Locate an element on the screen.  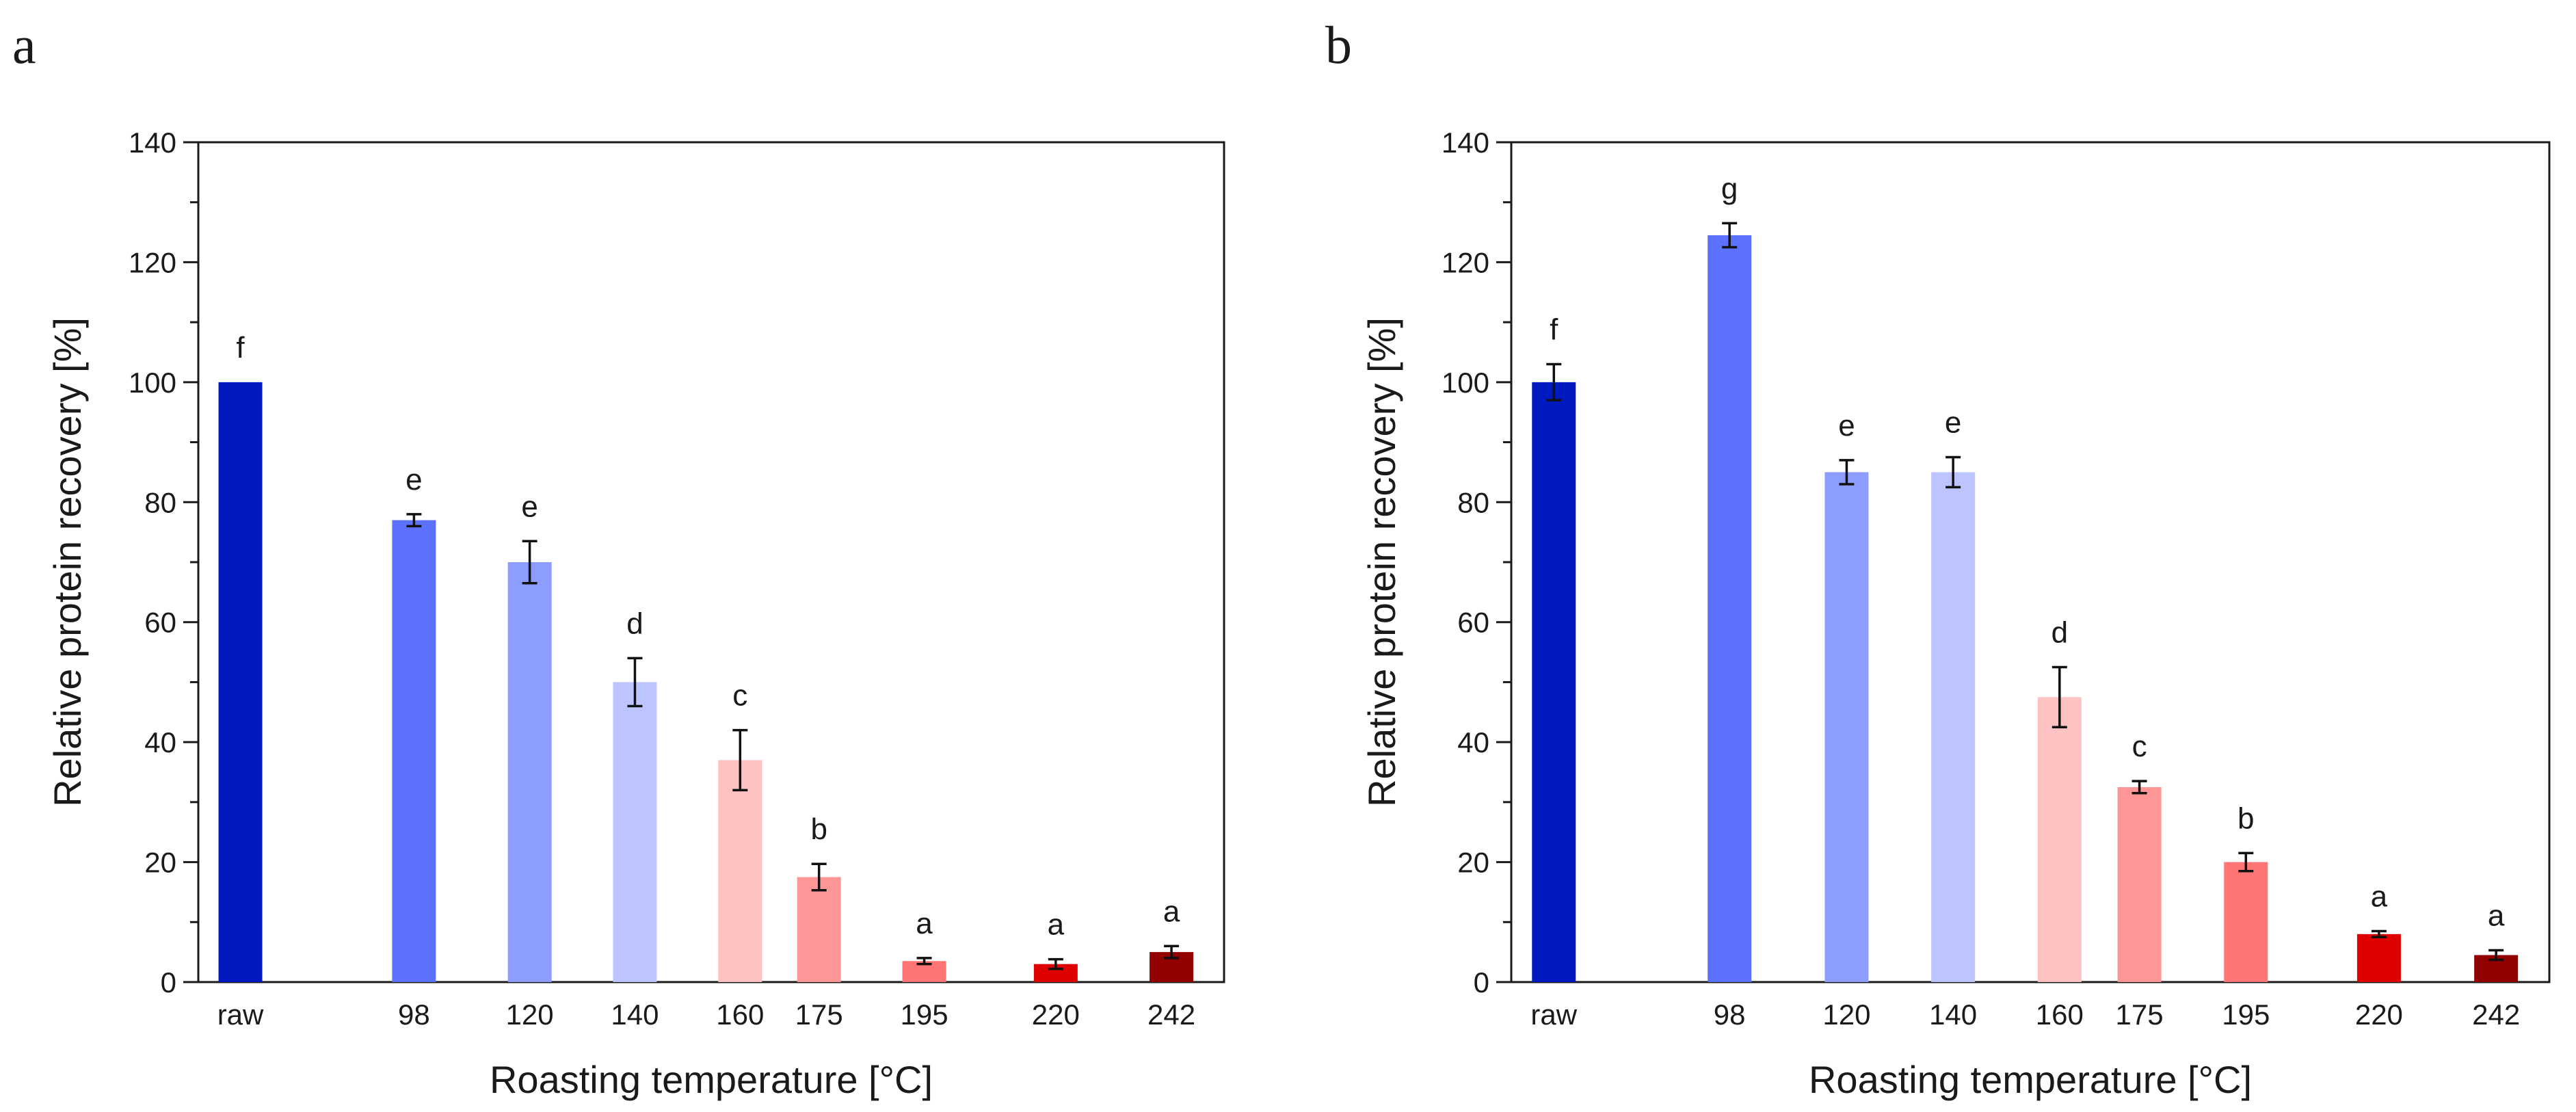
significance-label-140: d is located at coordinates (634, 623).